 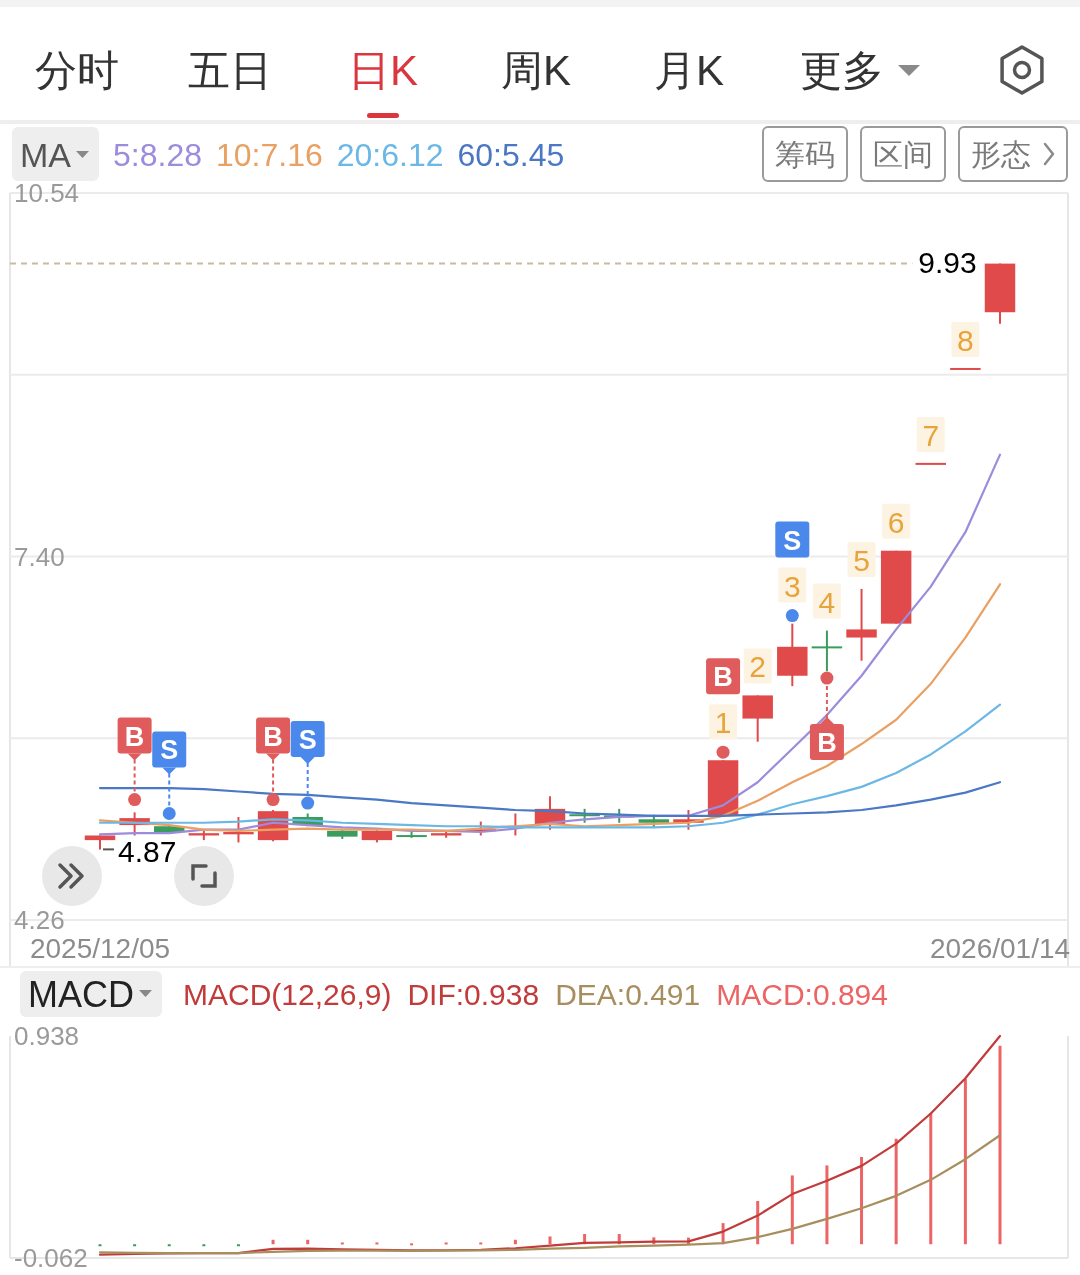 I want to click on text: 60:5.45, so click(x=511, y=155).